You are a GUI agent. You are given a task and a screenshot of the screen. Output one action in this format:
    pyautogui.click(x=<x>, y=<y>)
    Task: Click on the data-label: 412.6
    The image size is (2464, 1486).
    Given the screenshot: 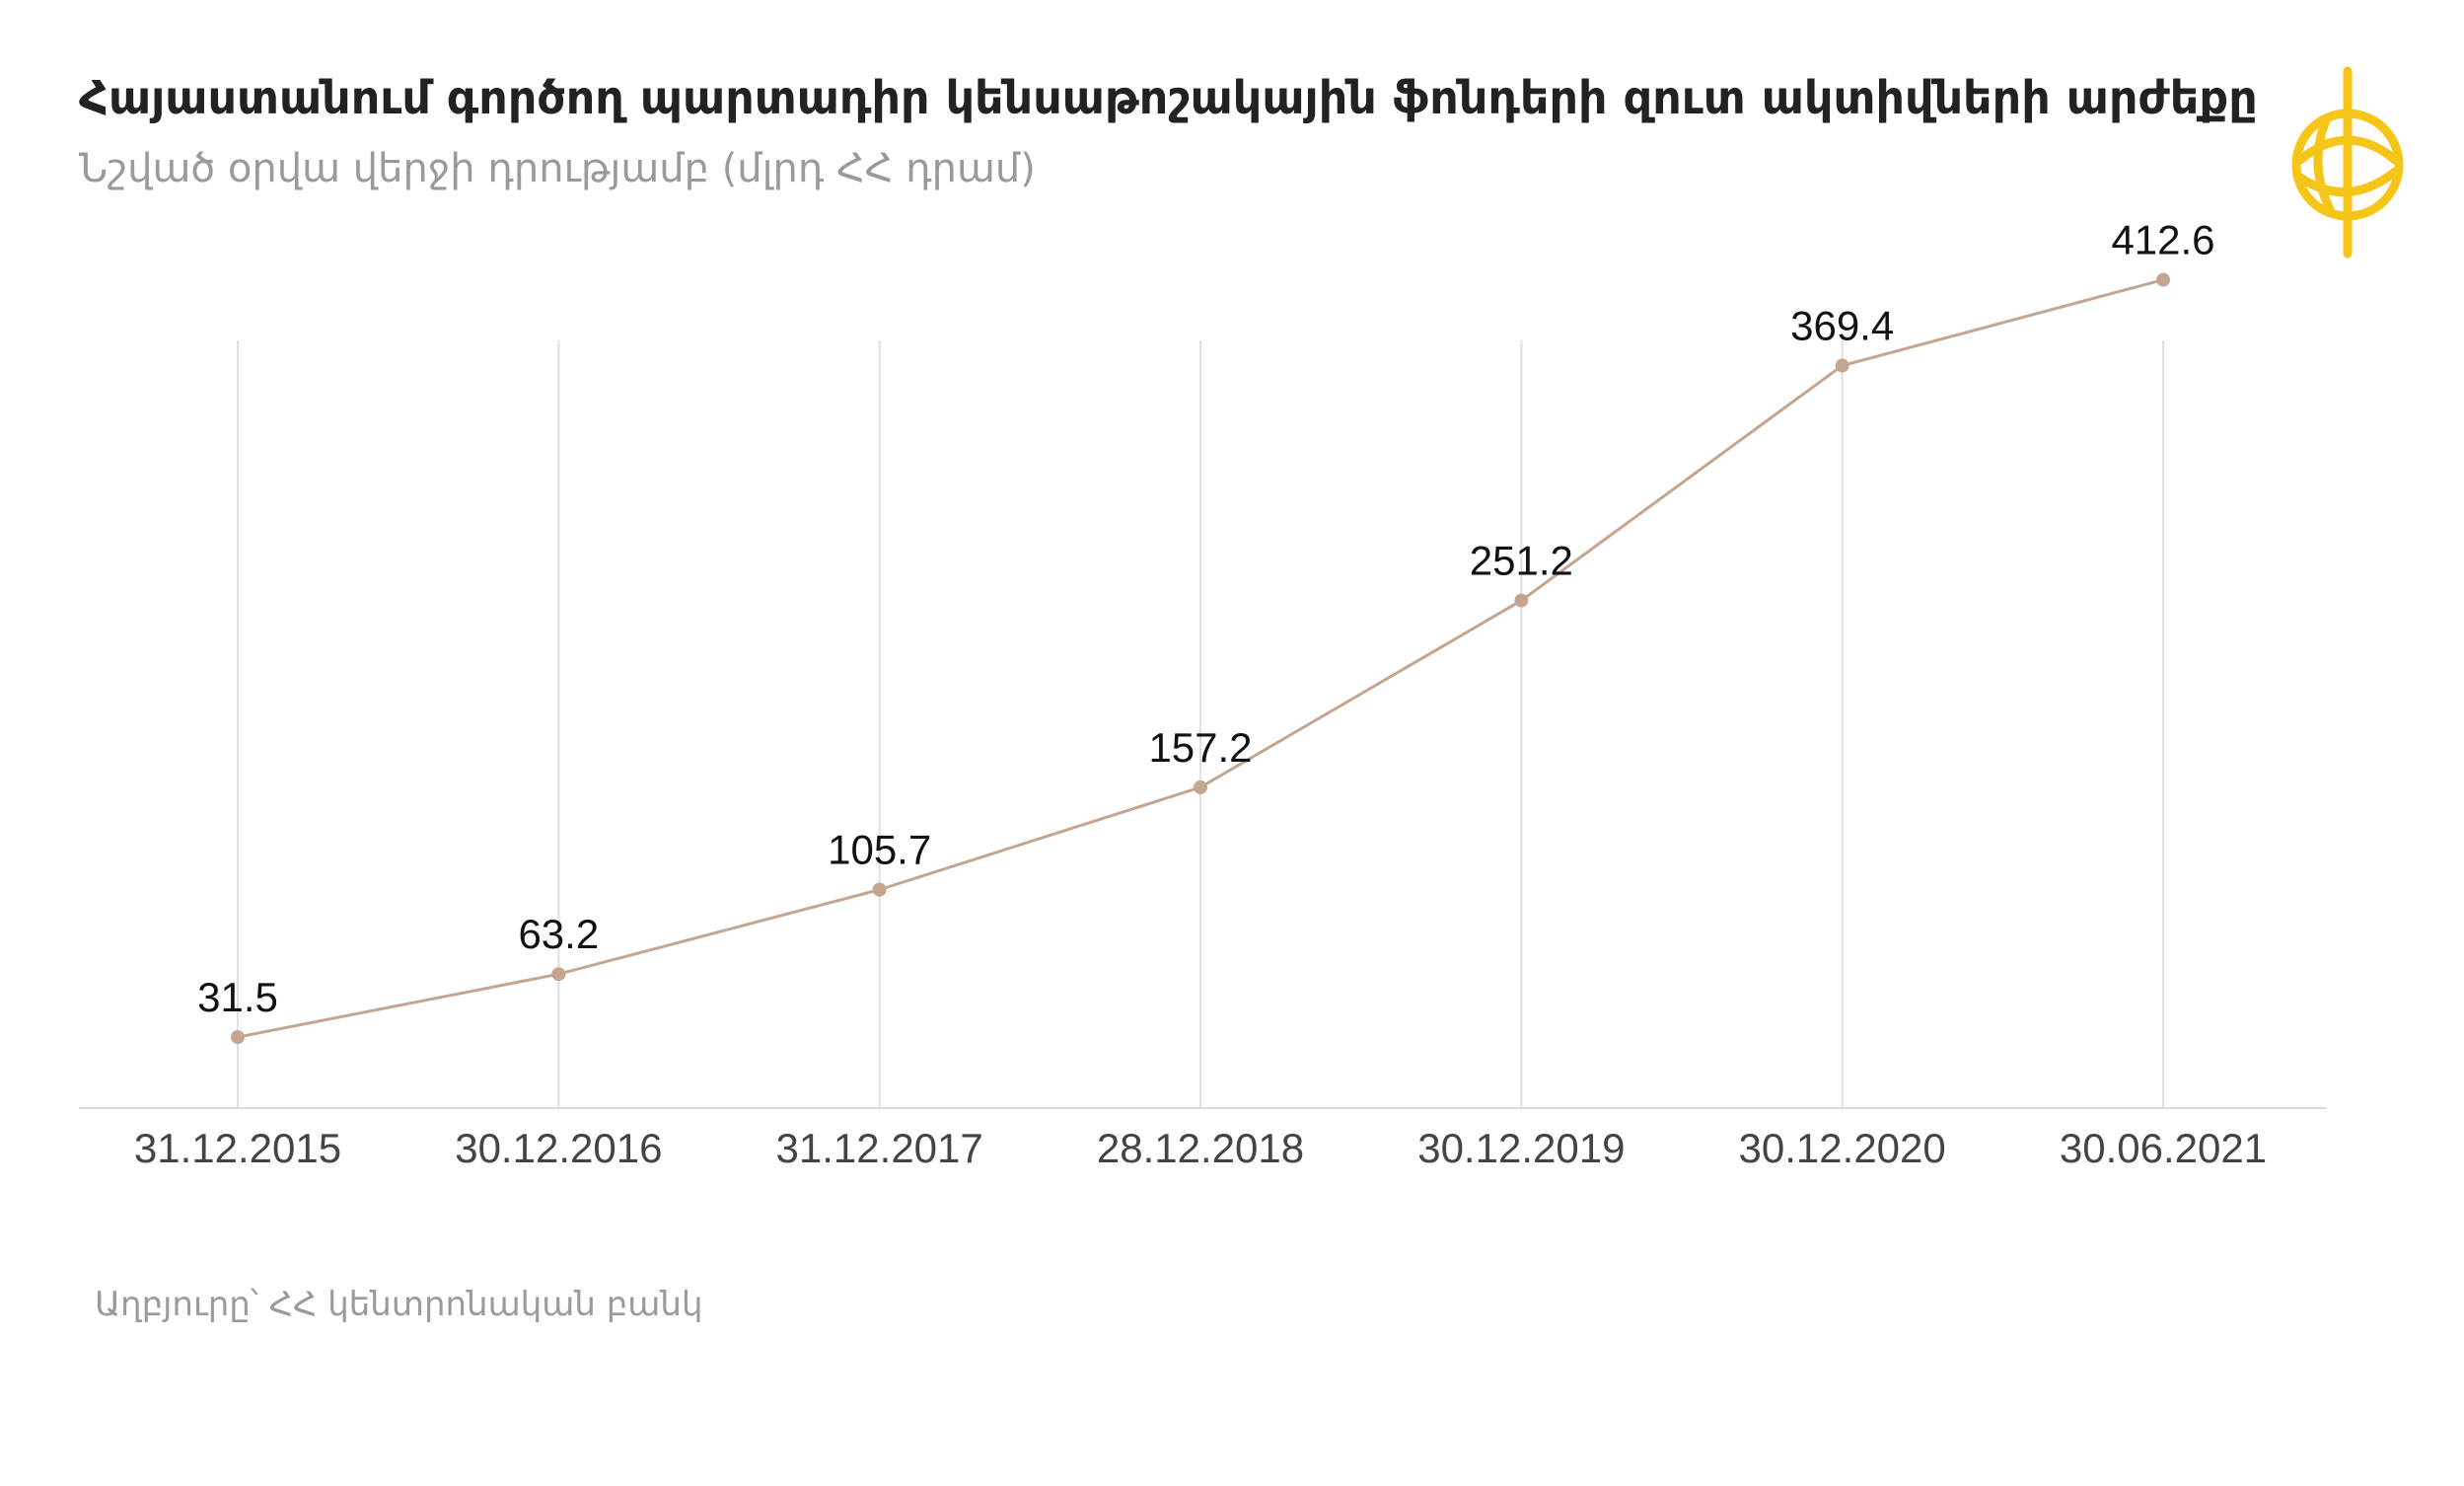 What is the action you would take?
    pyautogui.click(x=2162, y=240)
    